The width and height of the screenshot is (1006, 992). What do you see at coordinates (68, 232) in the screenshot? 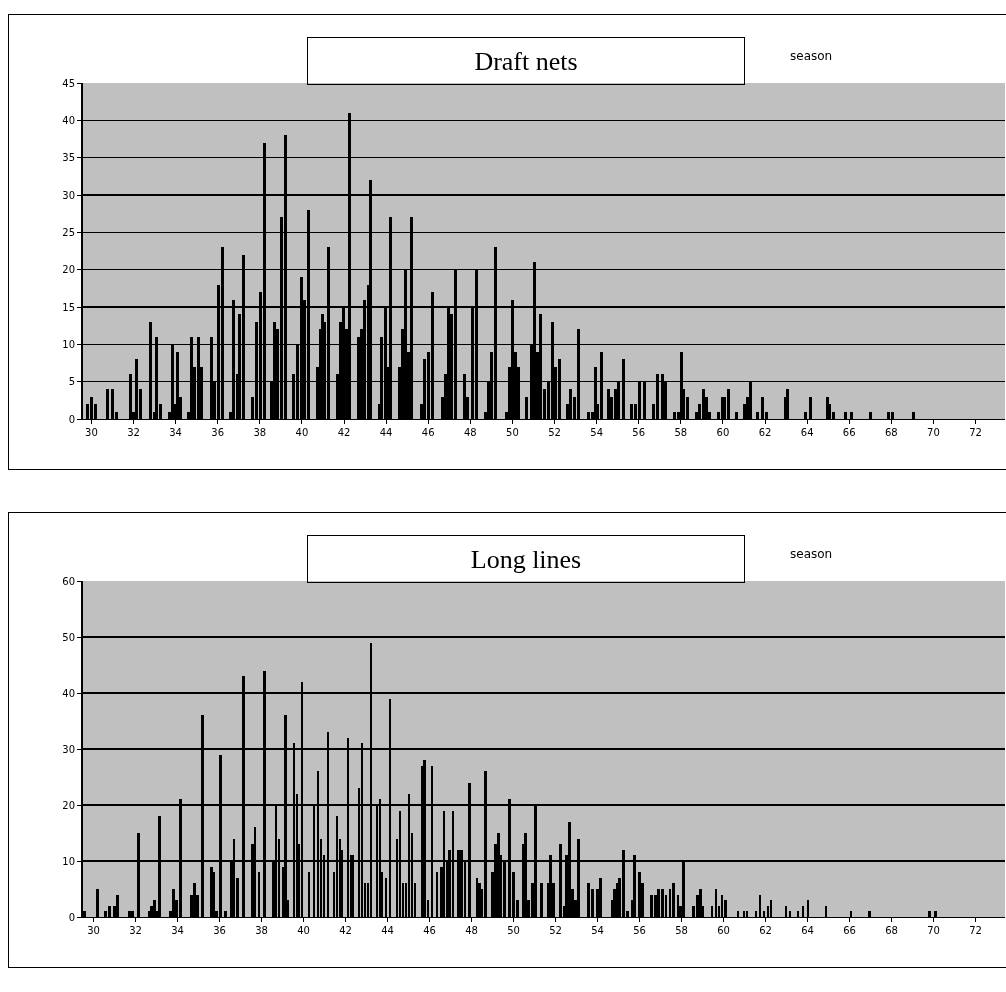
I see `y-tick-label: 25` at bounding box center [68, 232].